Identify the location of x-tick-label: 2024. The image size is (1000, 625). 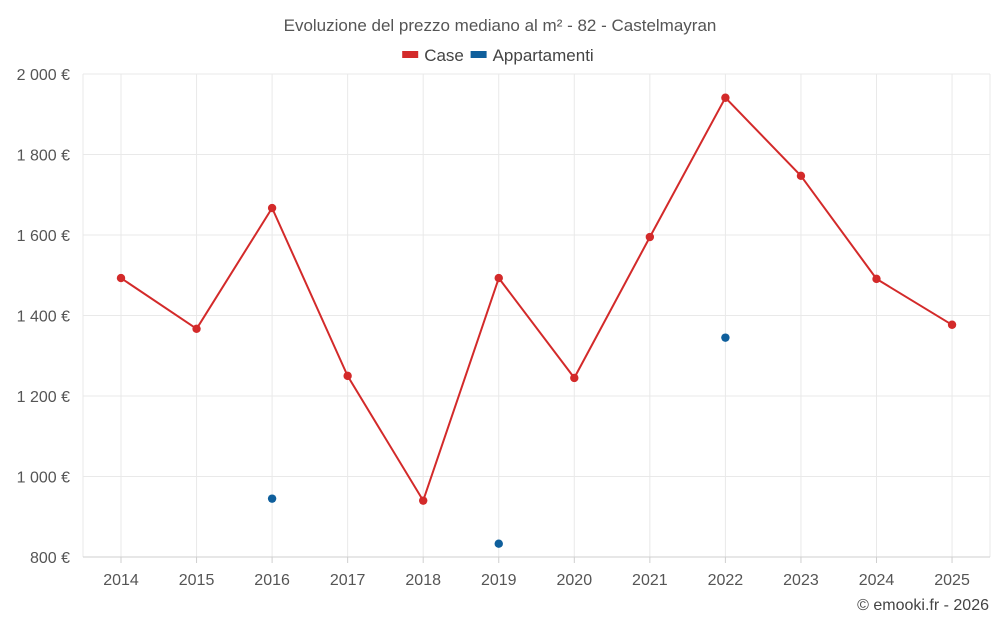
(877, 580).